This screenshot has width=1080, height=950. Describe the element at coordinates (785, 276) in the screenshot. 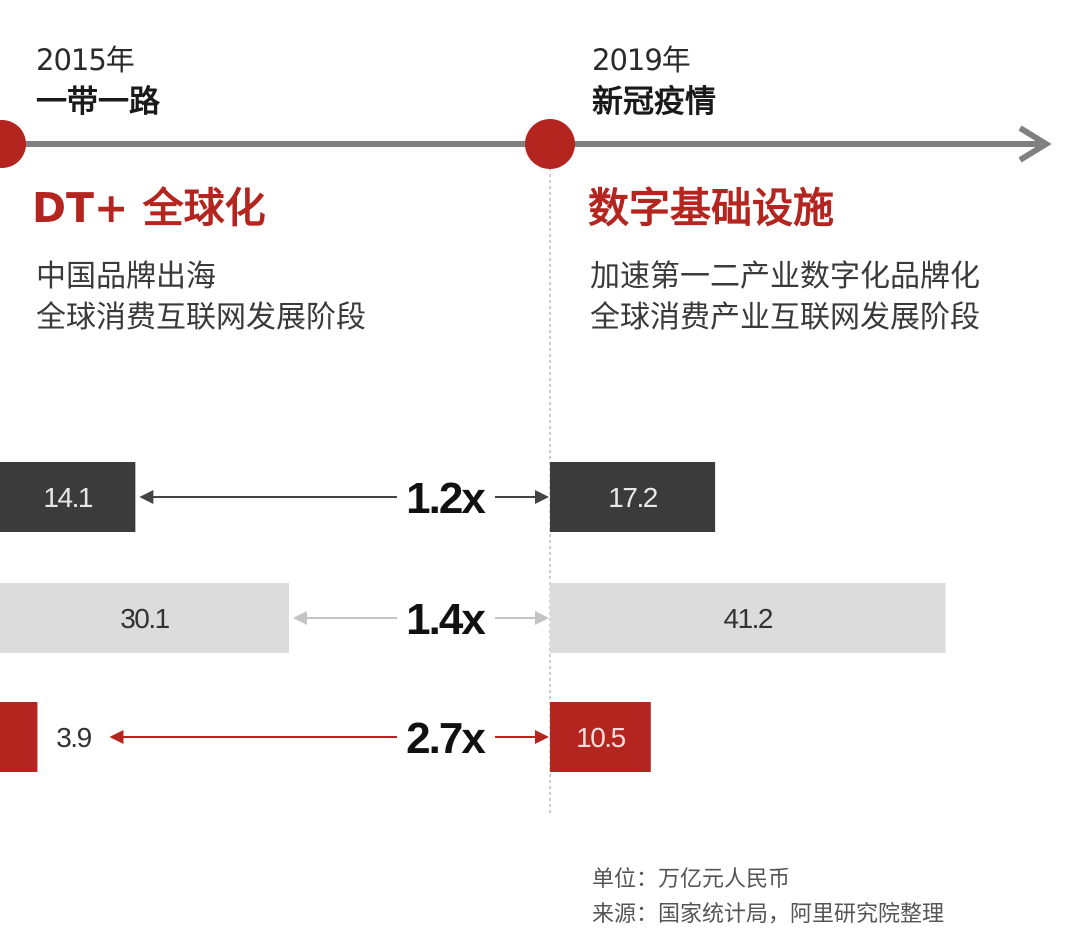

I see `phase-desc-2019-line1: 加速第一二产业数字化品牌化` at that location.